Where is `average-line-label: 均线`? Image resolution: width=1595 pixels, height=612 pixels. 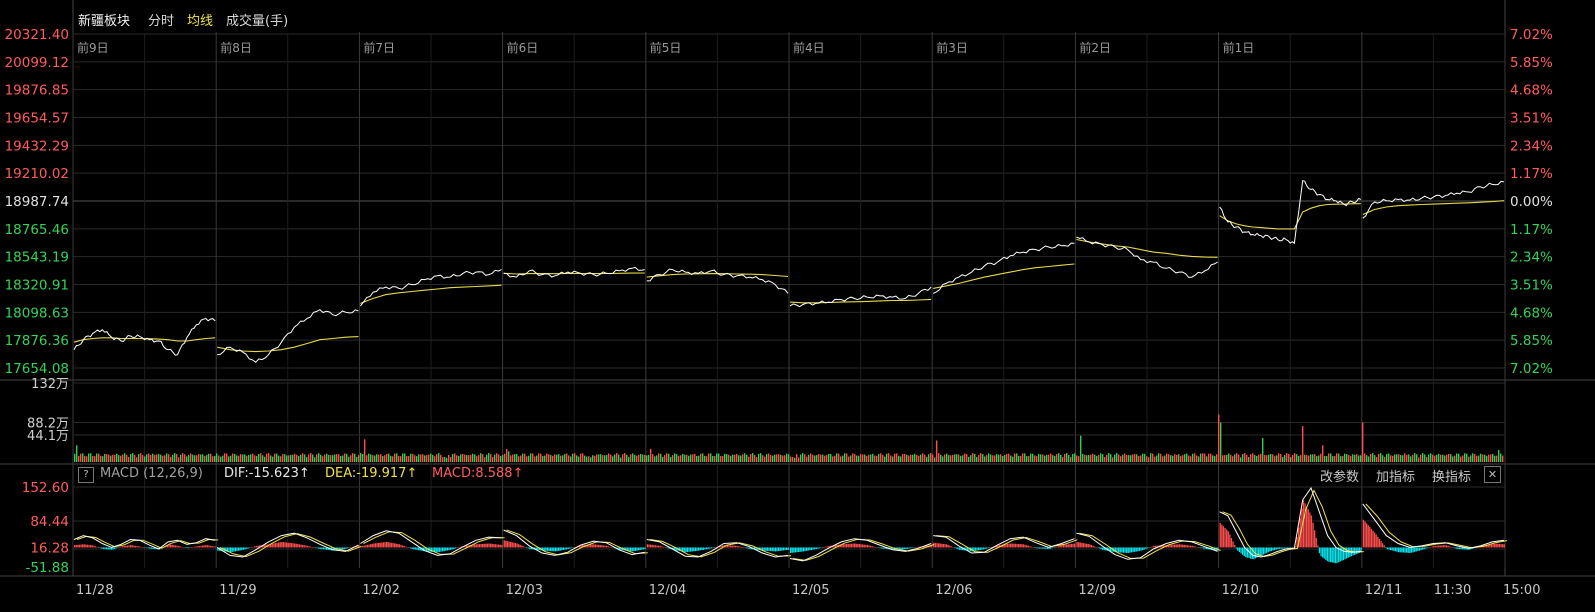
average-line-label: 均线 is located at coordinates (200, 21).